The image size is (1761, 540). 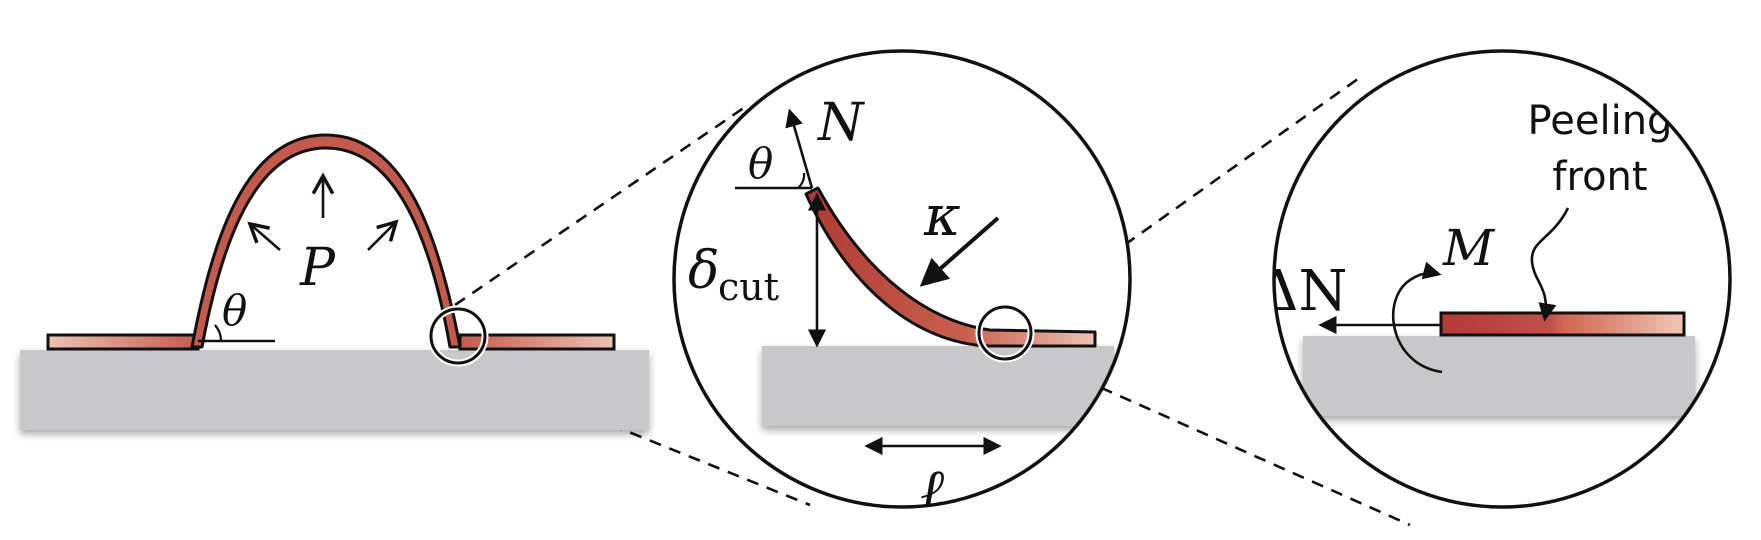 I want to click on curvature-label: κ, so click(x=942, y=216).